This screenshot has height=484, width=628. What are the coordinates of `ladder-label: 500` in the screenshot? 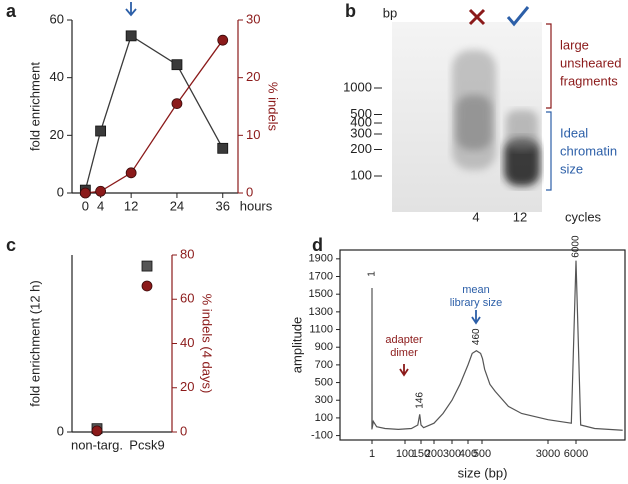 It's located at (361, 113).